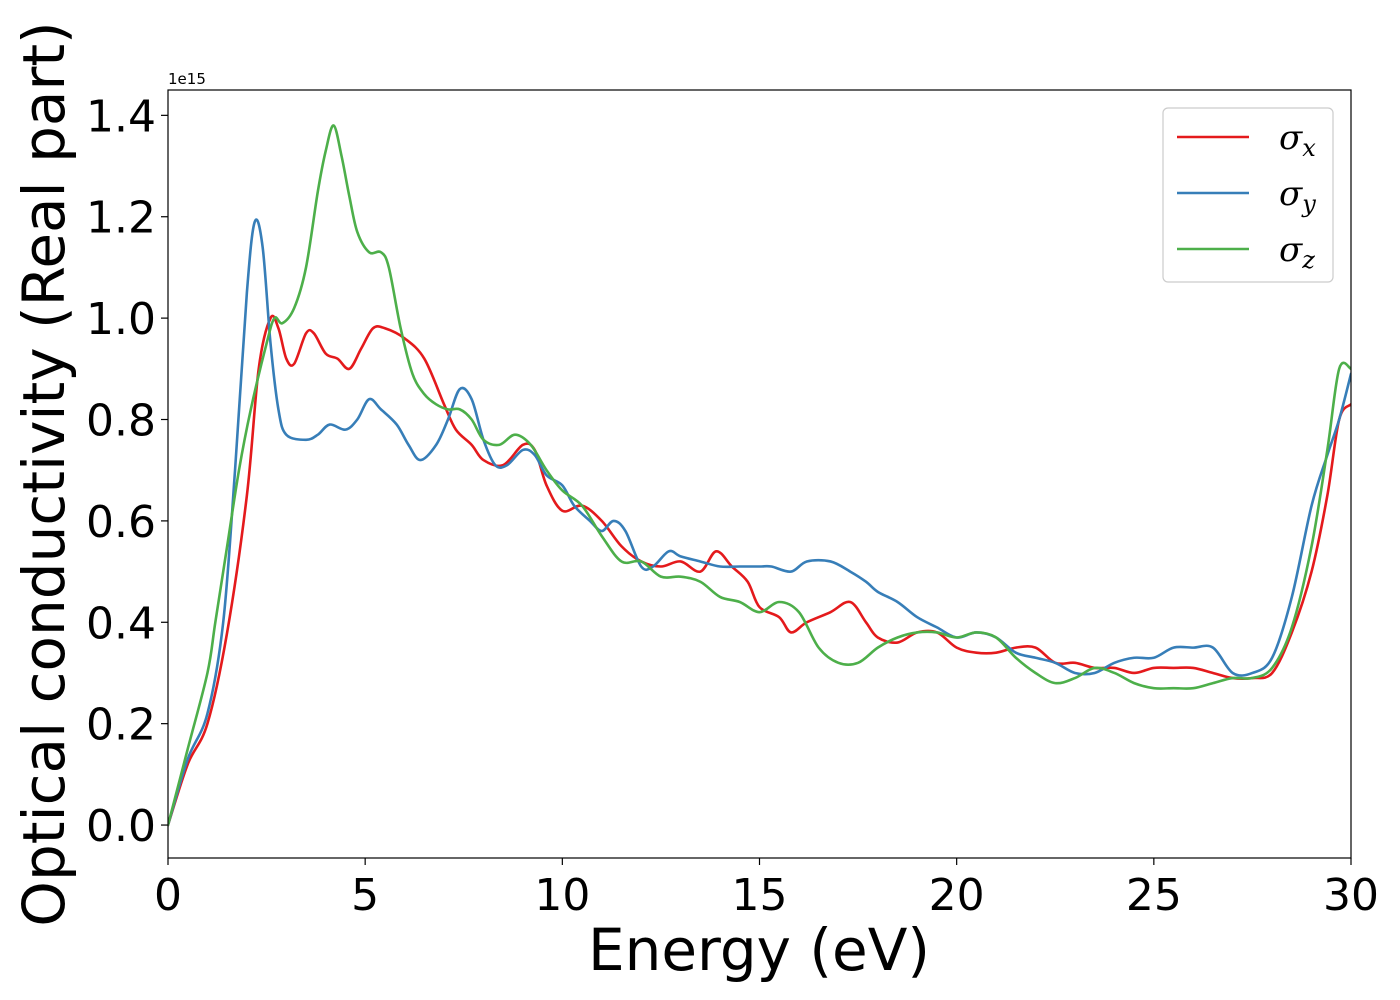  I want to click on y-tick-label: 1.2, so click(121, 218).